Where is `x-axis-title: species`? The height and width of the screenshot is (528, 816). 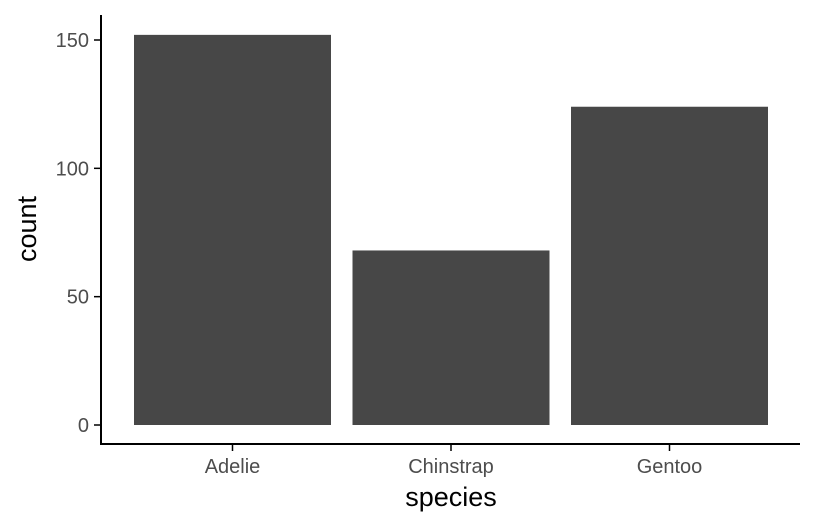 x-axis-title: species is located at coordinates (451, 497).